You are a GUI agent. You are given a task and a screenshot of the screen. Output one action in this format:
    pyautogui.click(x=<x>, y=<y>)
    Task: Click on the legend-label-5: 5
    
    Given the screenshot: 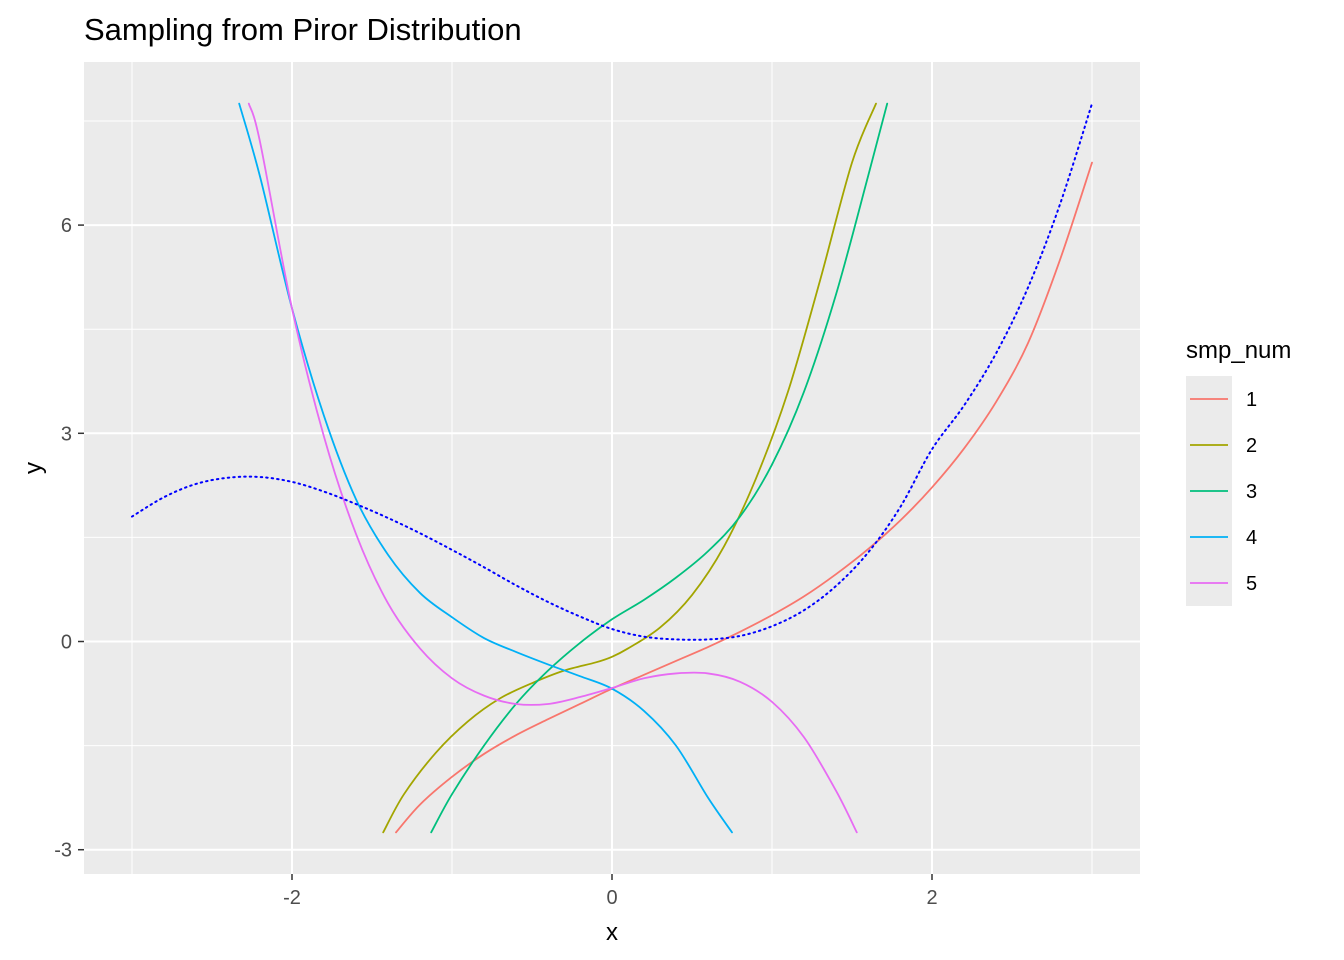 What is the action you would take?
    pyautogui.click(x=1251, y=584)
    